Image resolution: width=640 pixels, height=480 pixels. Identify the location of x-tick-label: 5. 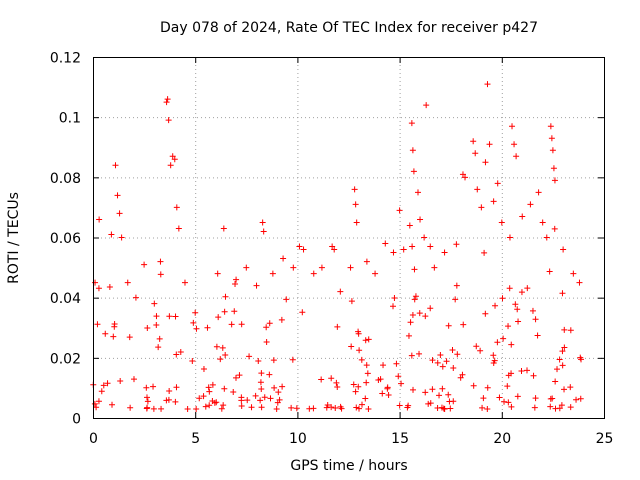
(195, 439).